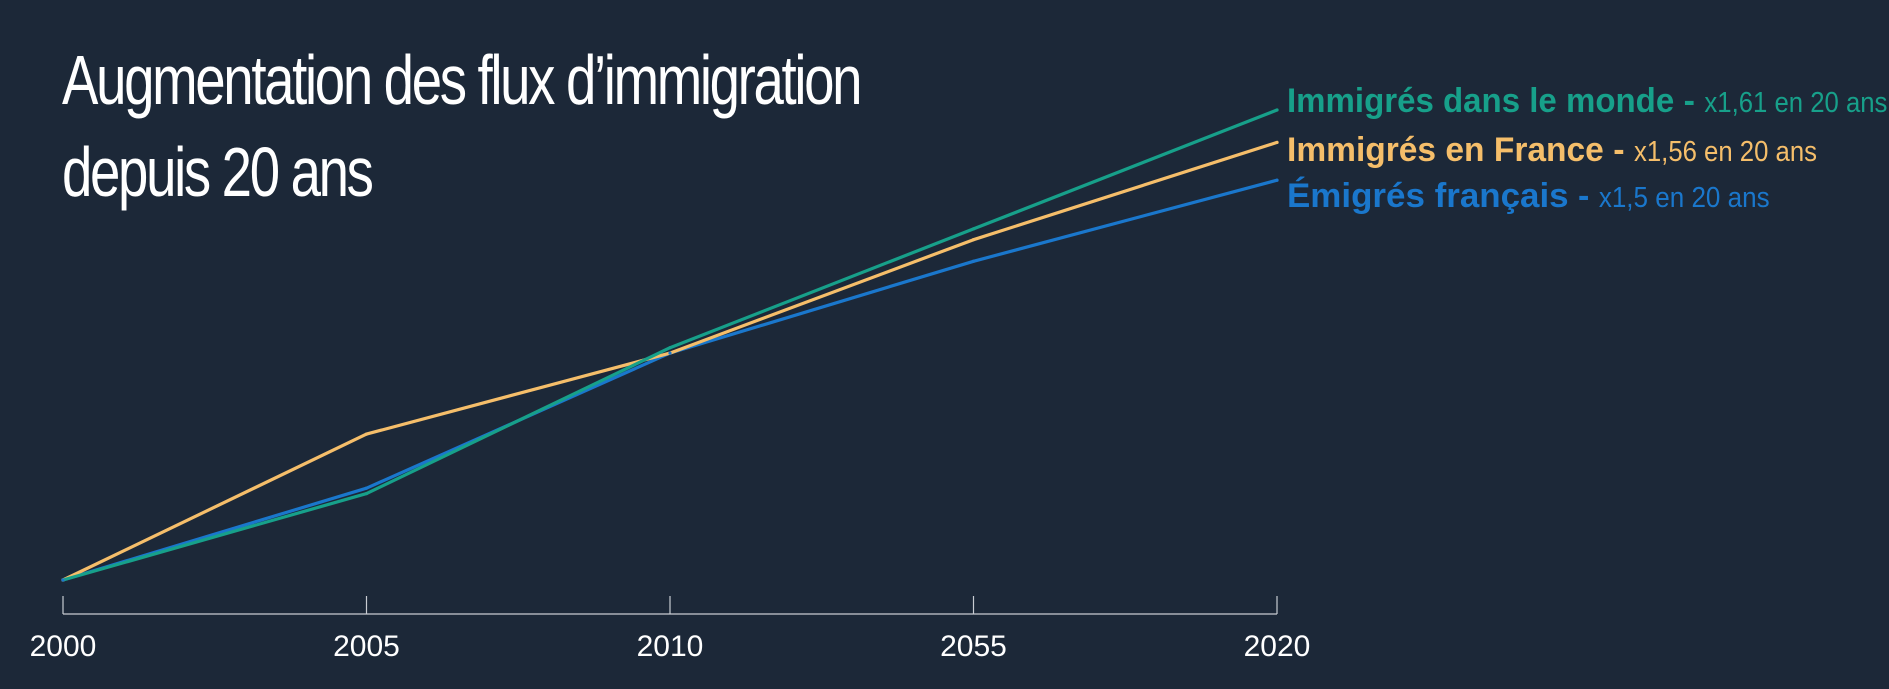  I want to click on legend-label: Émigrés français - x1,5 en 20 ans, so click(1528, 196).